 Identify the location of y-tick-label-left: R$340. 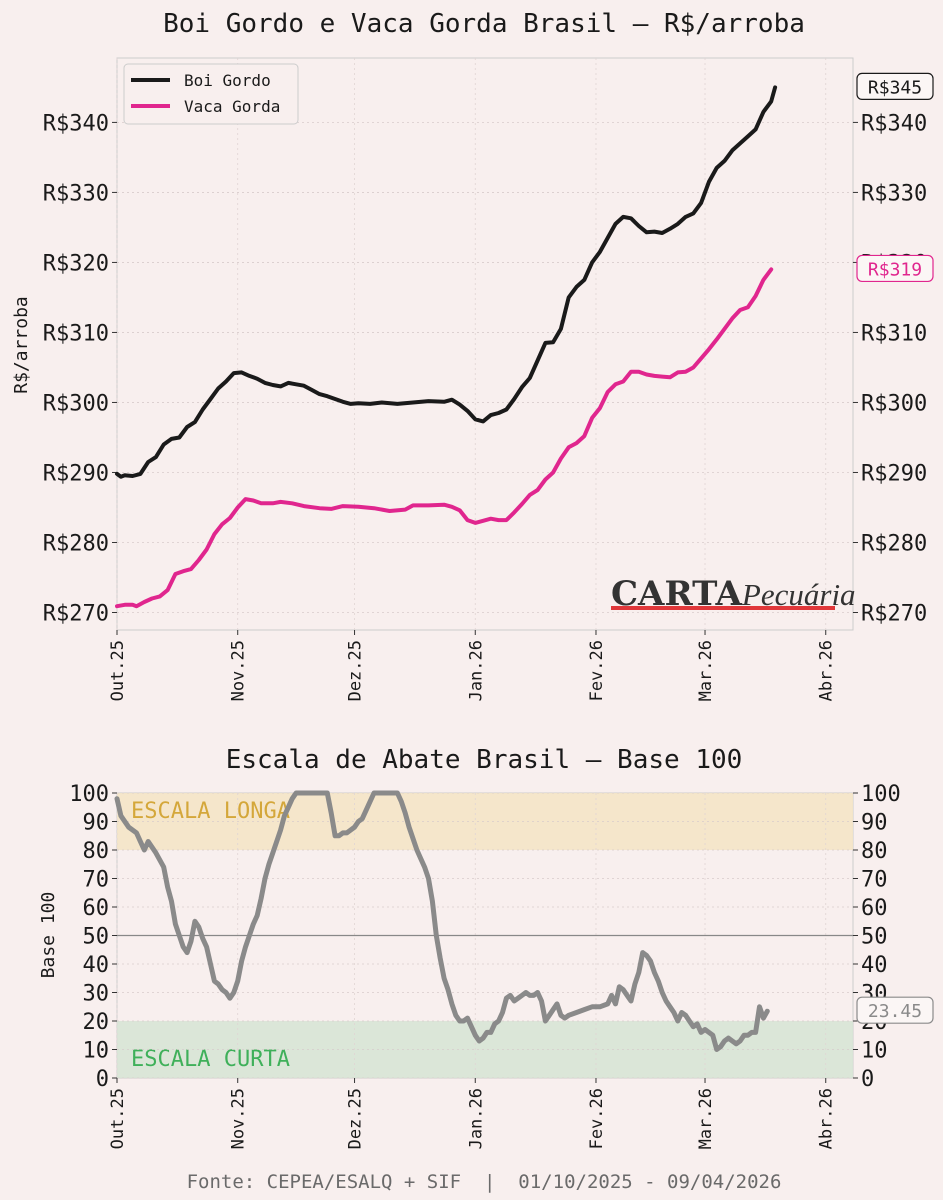
(76, 123).